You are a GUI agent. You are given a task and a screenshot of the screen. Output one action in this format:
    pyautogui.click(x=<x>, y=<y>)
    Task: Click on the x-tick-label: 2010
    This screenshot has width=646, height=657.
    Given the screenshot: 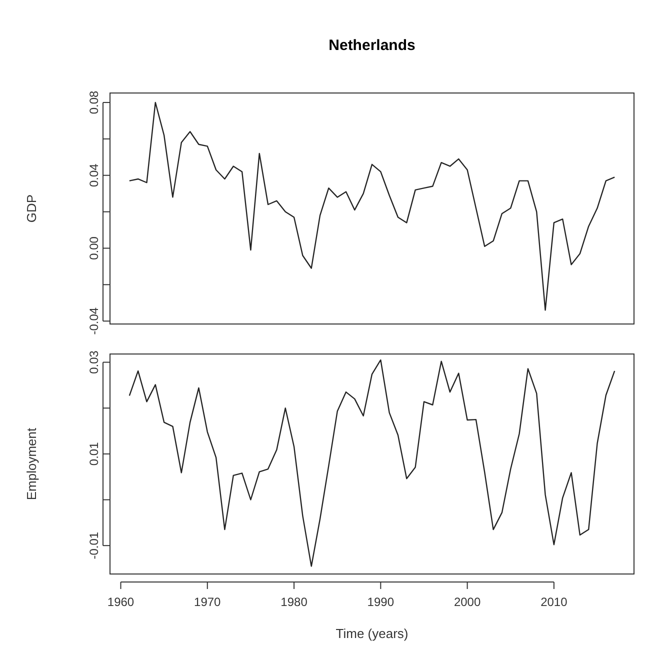 What is the action you would take?
    pyautogui.click(x=554, y=602)
    